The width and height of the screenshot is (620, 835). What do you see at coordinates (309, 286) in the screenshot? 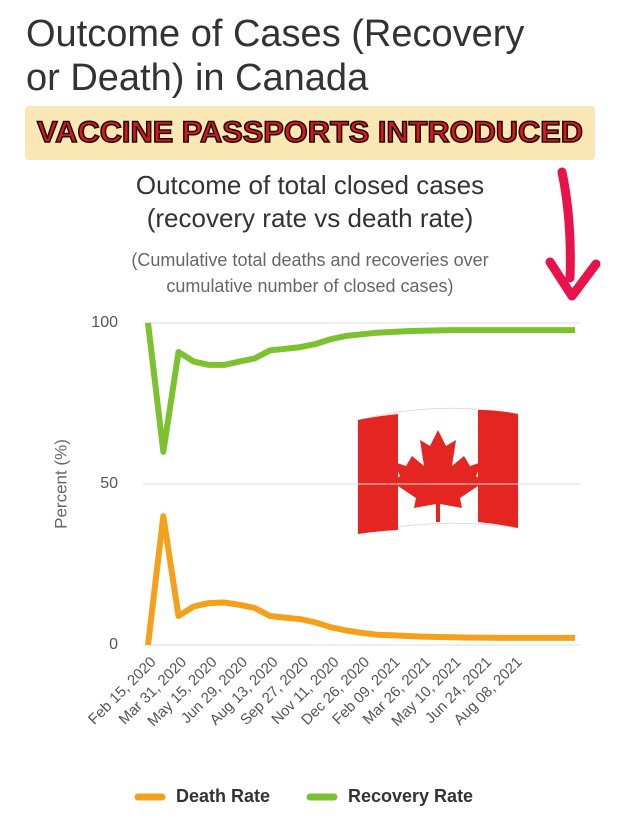
I see `chart-subtitle: cumulative number of closed cases)` at bounding box center [309, 286].